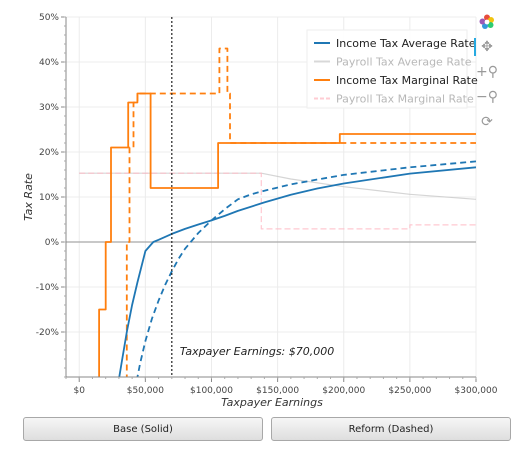  I want to click on base-button: Base (Solid), so click(143, 429).